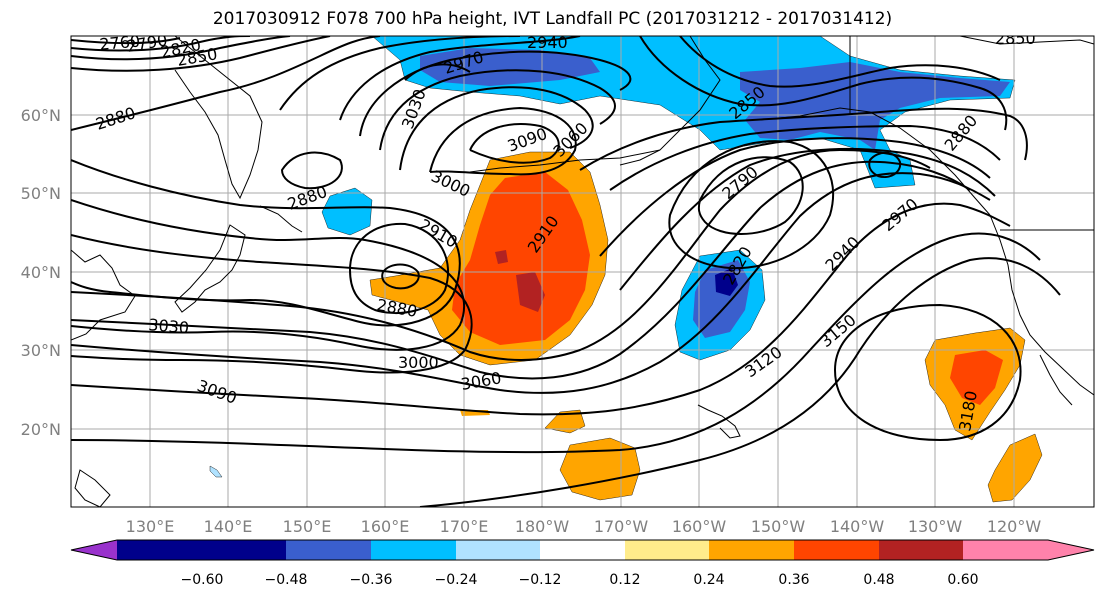 This screenshot has height=601, width=1105. I want to click on lon-label: 140°W, so click(857, 526).